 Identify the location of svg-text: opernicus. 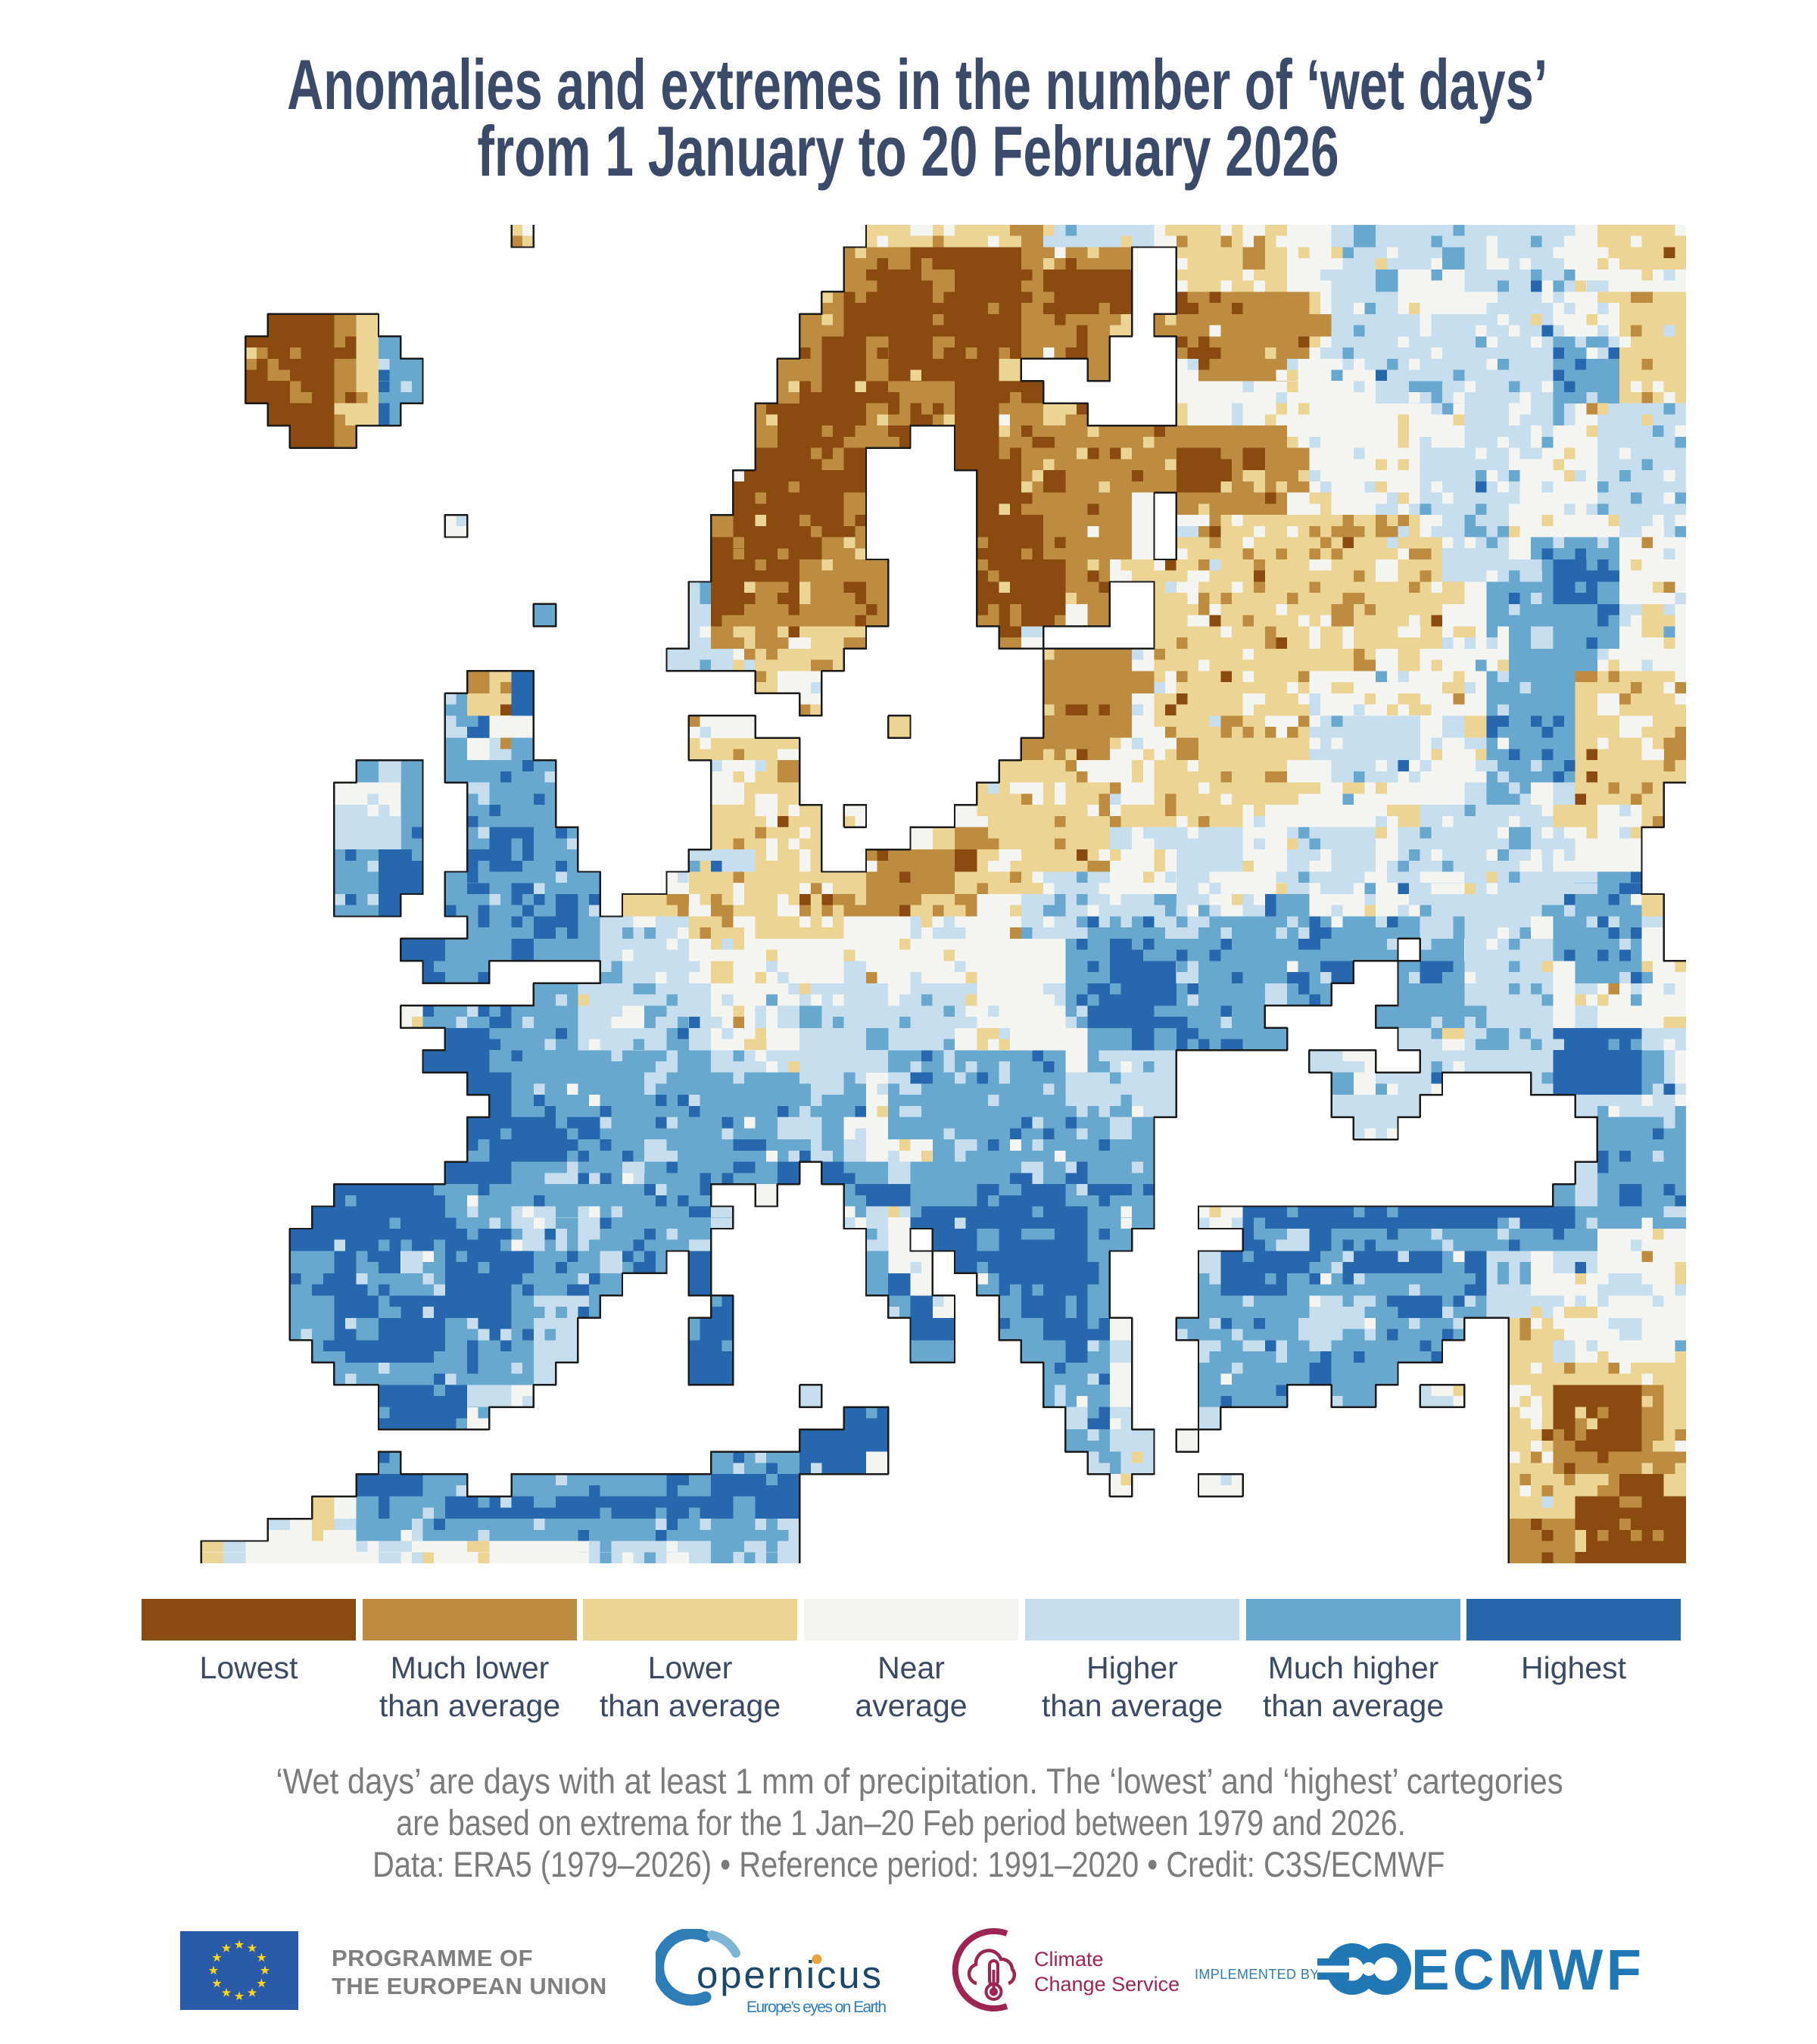
(789, 1974).